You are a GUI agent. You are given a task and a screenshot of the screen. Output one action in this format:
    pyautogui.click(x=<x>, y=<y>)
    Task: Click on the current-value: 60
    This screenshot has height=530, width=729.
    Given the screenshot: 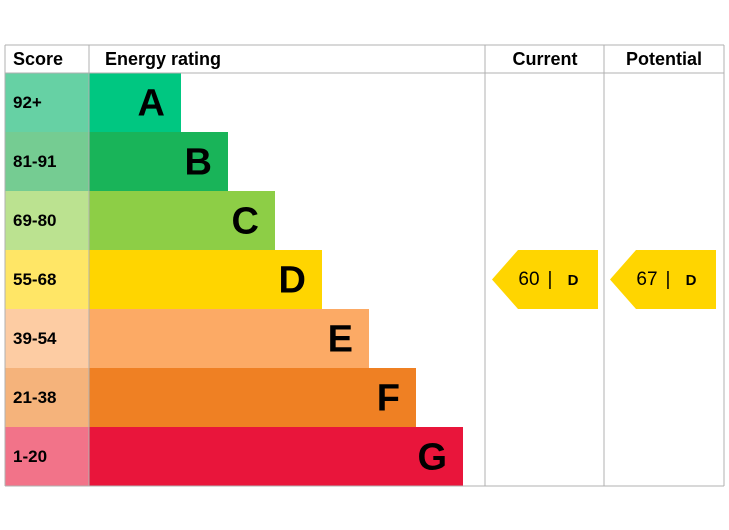 What is the action you would take?
    pyautogui.click(x=528, y=279)
    